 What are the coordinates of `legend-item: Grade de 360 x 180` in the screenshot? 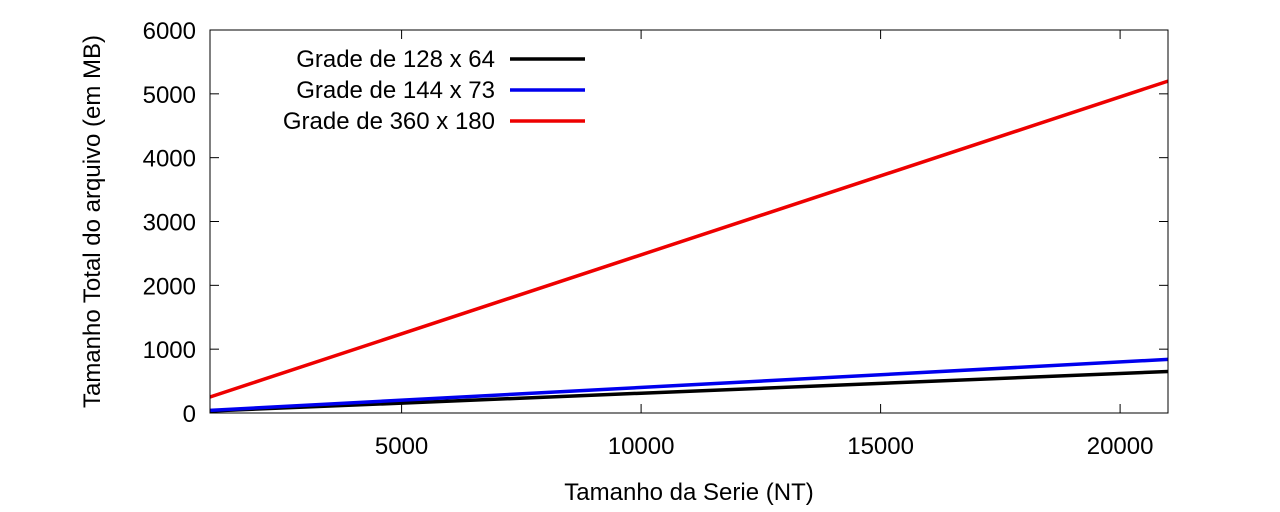 It's located at (434, 121).